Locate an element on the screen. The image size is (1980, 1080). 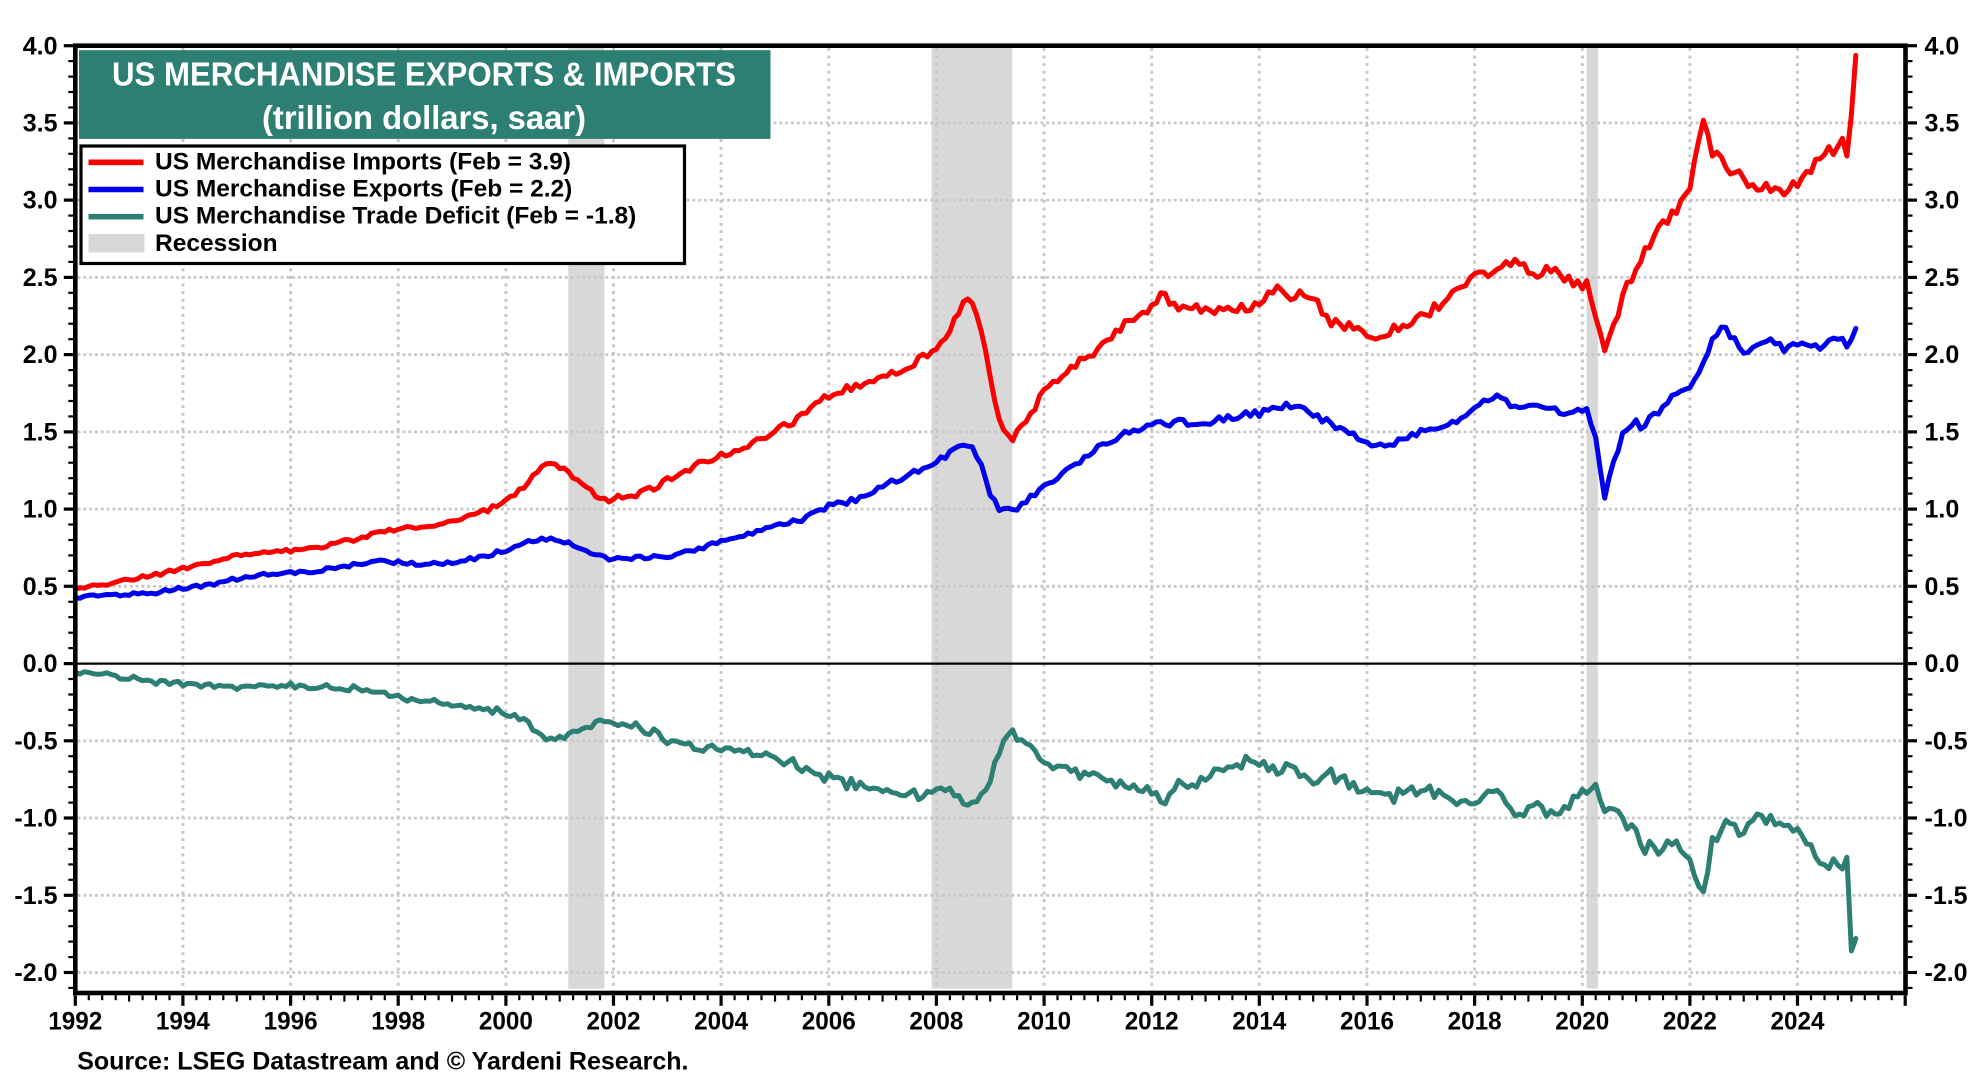
svg-text: 2002 is located at coordinates (614, 1022).